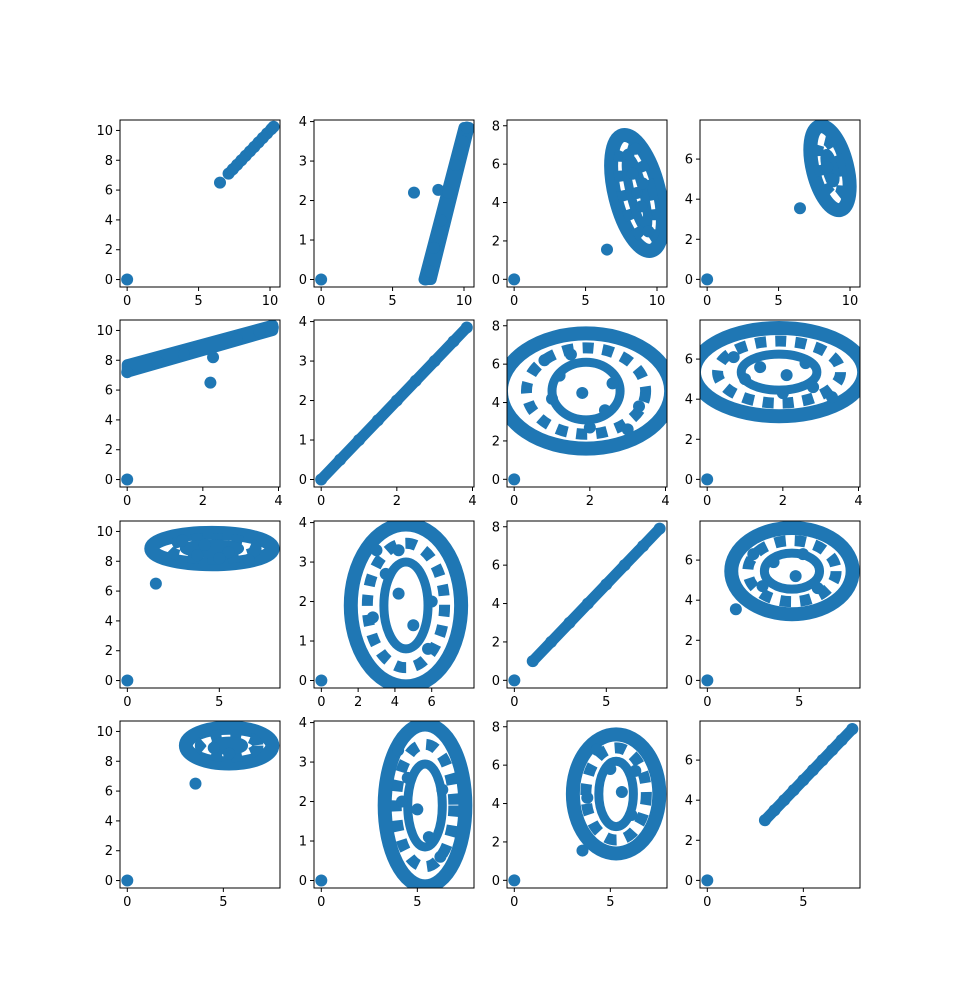 The image size is (956, 998). I want to click on subplot-0-1: 0 5 10 0 1 2 3 4, so click(387, 212).